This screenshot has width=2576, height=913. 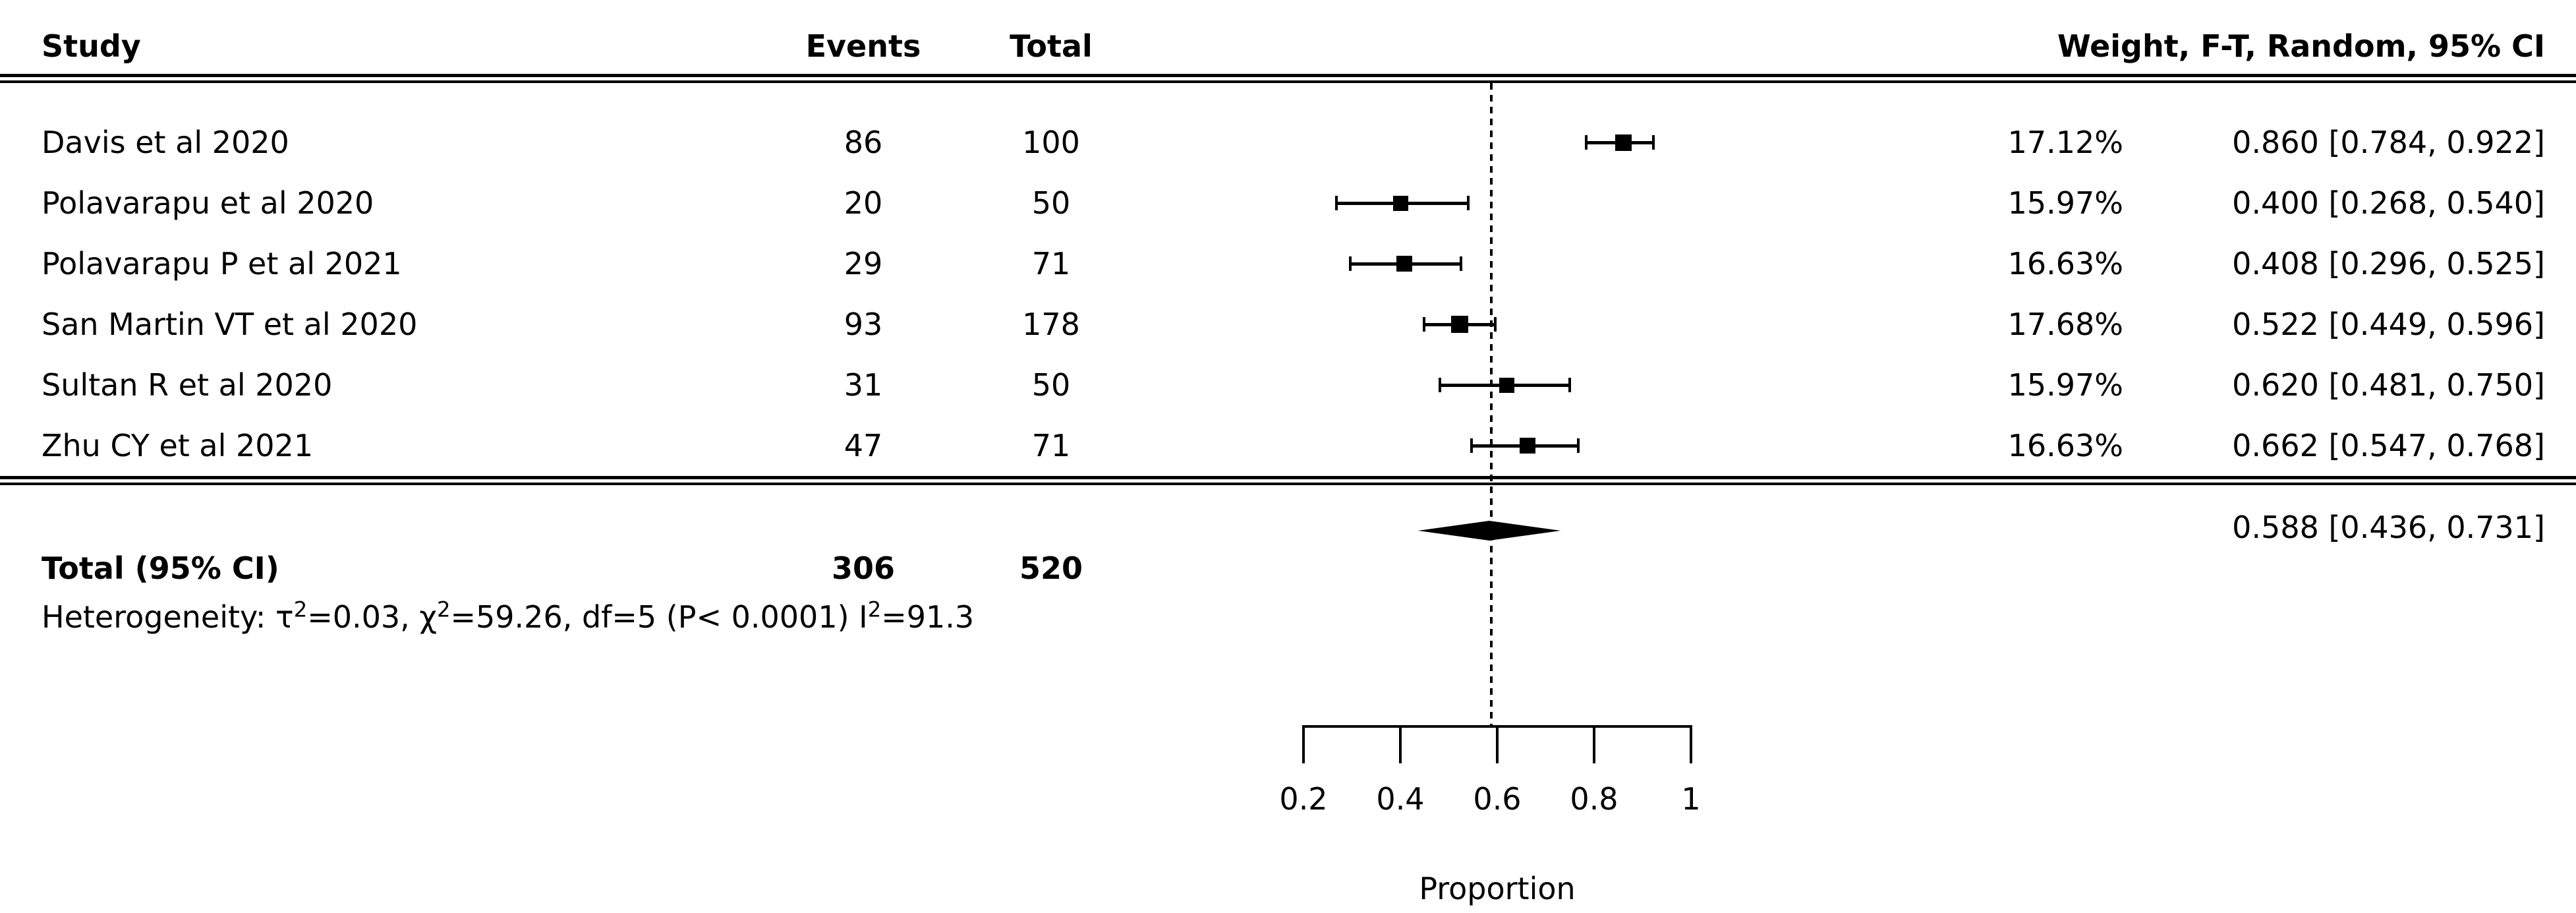 What do you see at coordinates (863, 46) in the screenshot?
I see `column-header-events: Events` at bounding box center [863, 46].